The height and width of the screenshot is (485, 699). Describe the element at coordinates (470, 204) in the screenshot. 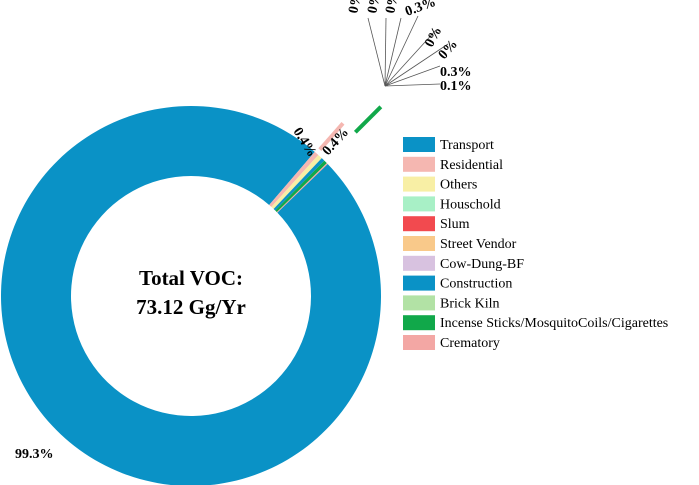

I see `legend-label-3: Houschold` at that location.